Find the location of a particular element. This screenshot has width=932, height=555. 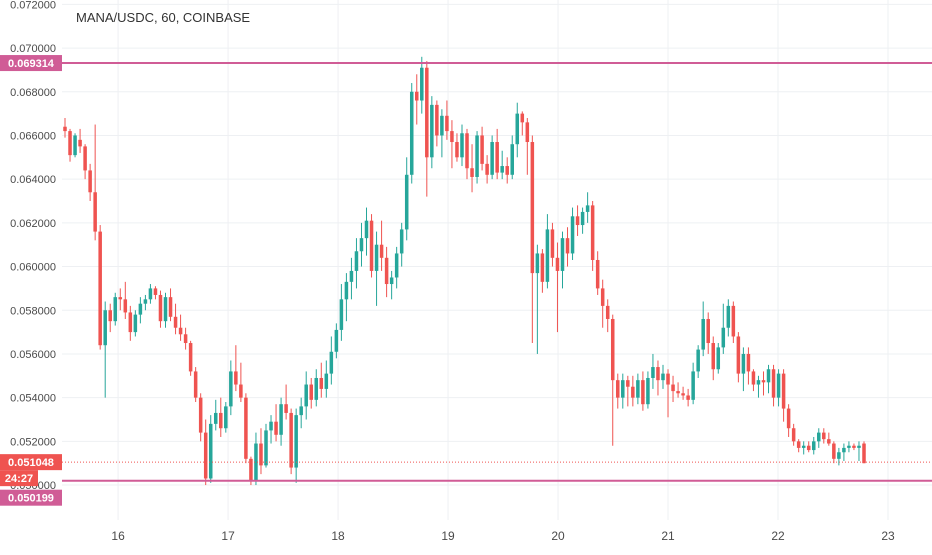

time-axis: 16 17 18 19 20 21 22 23 is located at coordinates (466, 535).